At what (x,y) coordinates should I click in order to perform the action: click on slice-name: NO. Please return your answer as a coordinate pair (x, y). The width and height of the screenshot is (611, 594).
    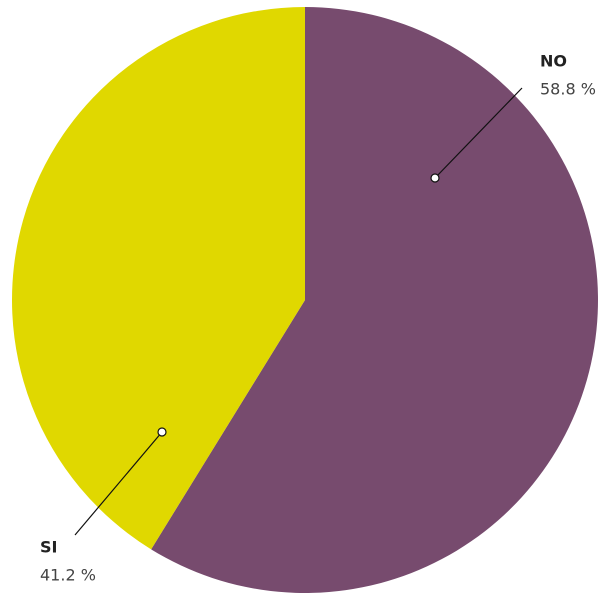
    Looking at the image, I should click on (553, 61).